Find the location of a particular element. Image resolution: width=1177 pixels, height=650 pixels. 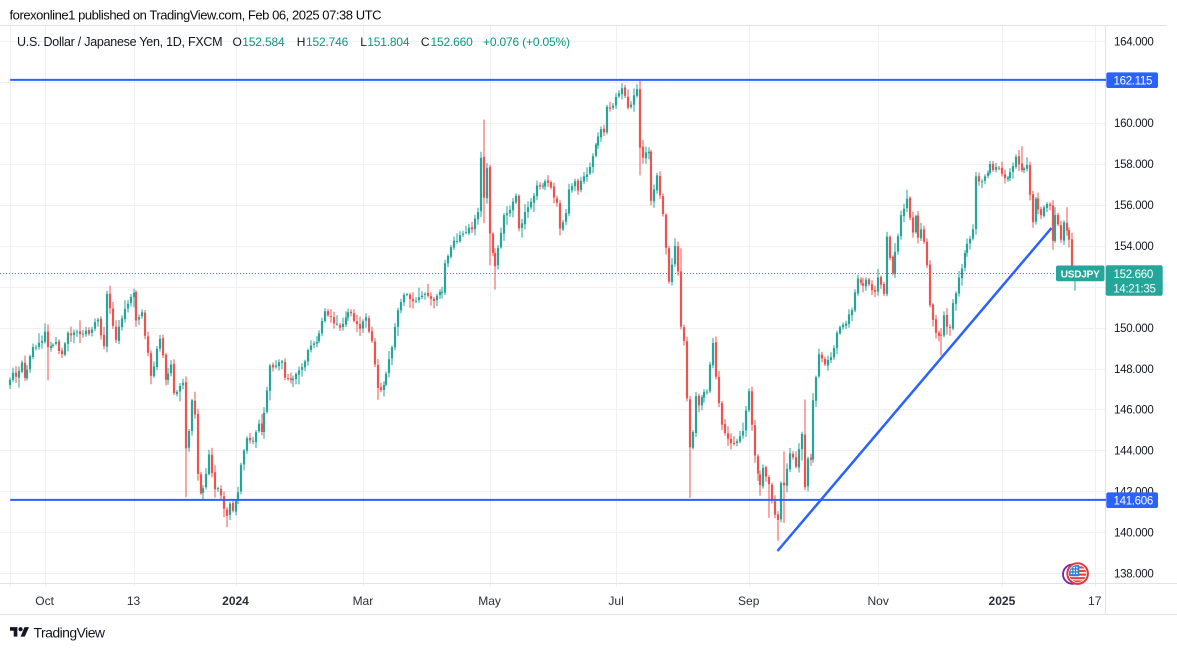

svg-text: Jul is located at coordinates (615, 601).